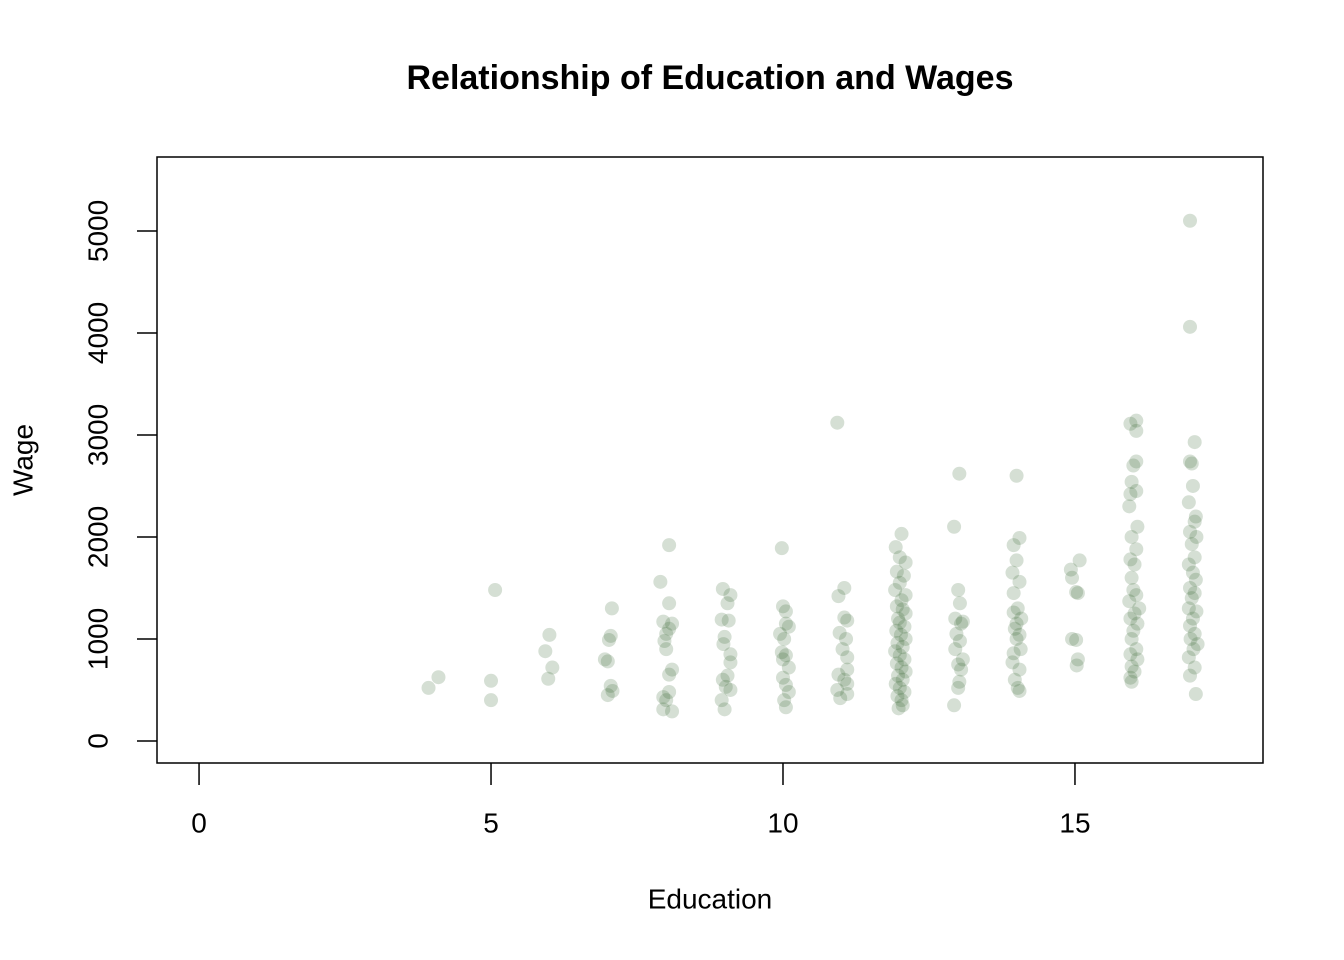 Image resolution: width=1344 pixels, height=960 pixels. I want to click on x-tick-label: 15, so click(1074, 822).